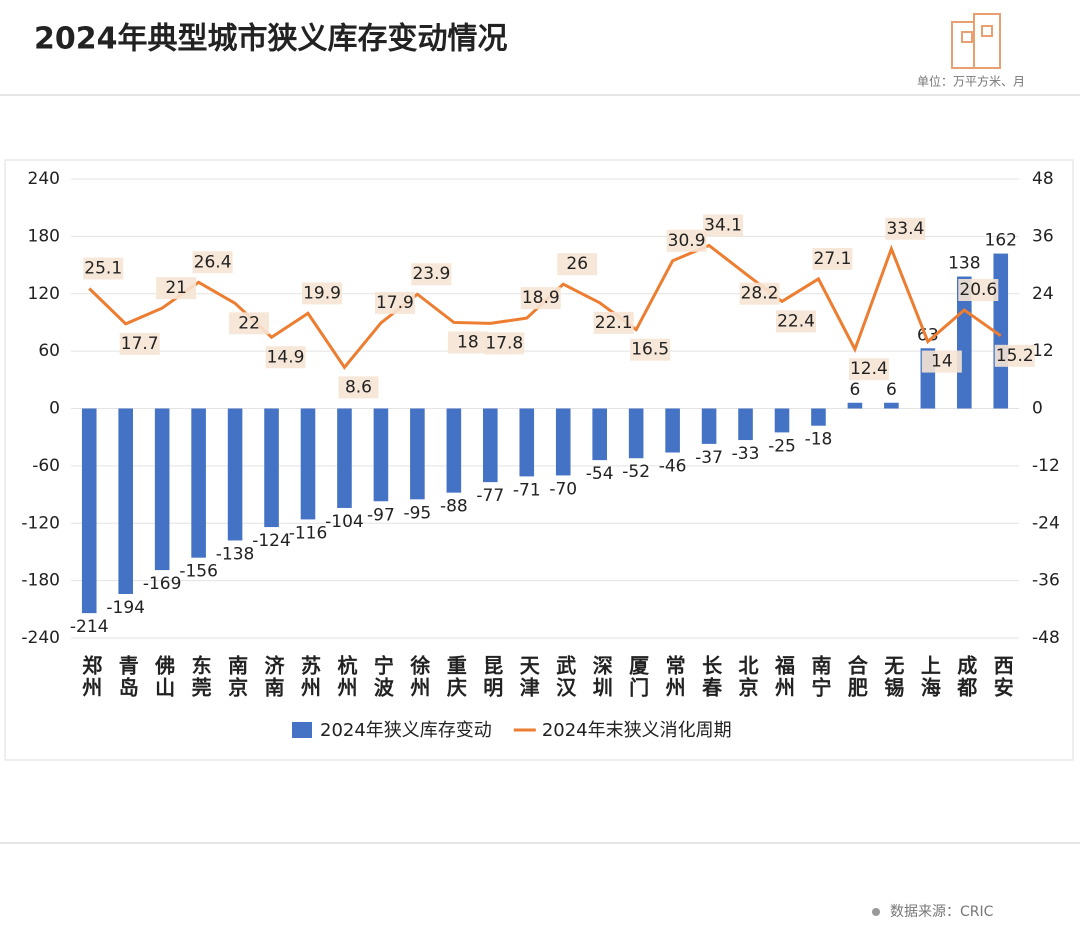 The image size is (1080, 927). What do you see at coordinates (89, 627) in the screenshot?
I see `bar-label: -214` at bounding box center [89, 627].